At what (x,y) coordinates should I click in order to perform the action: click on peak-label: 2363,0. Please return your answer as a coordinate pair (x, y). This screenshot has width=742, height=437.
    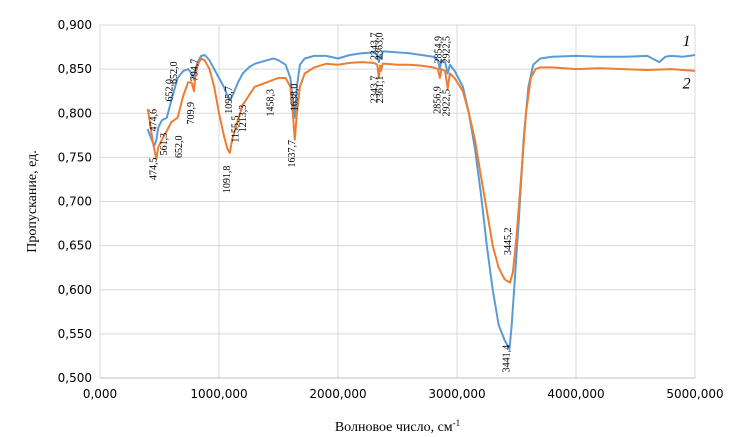
    Looking at the image, I should click on (380, 46).